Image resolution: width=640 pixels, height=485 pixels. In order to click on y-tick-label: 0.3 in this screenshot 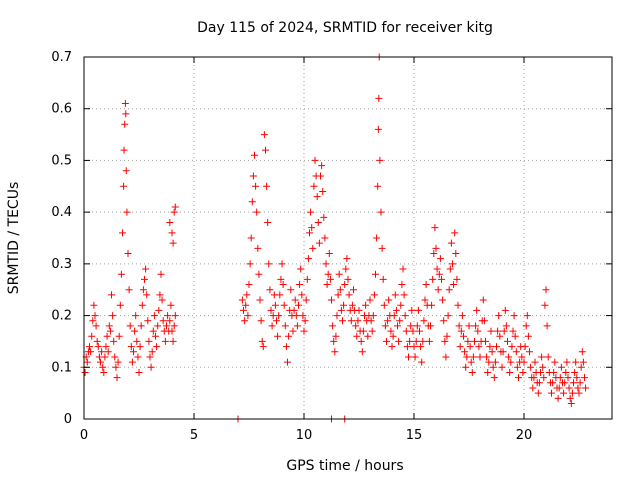, I will do `click(61, 264)`.